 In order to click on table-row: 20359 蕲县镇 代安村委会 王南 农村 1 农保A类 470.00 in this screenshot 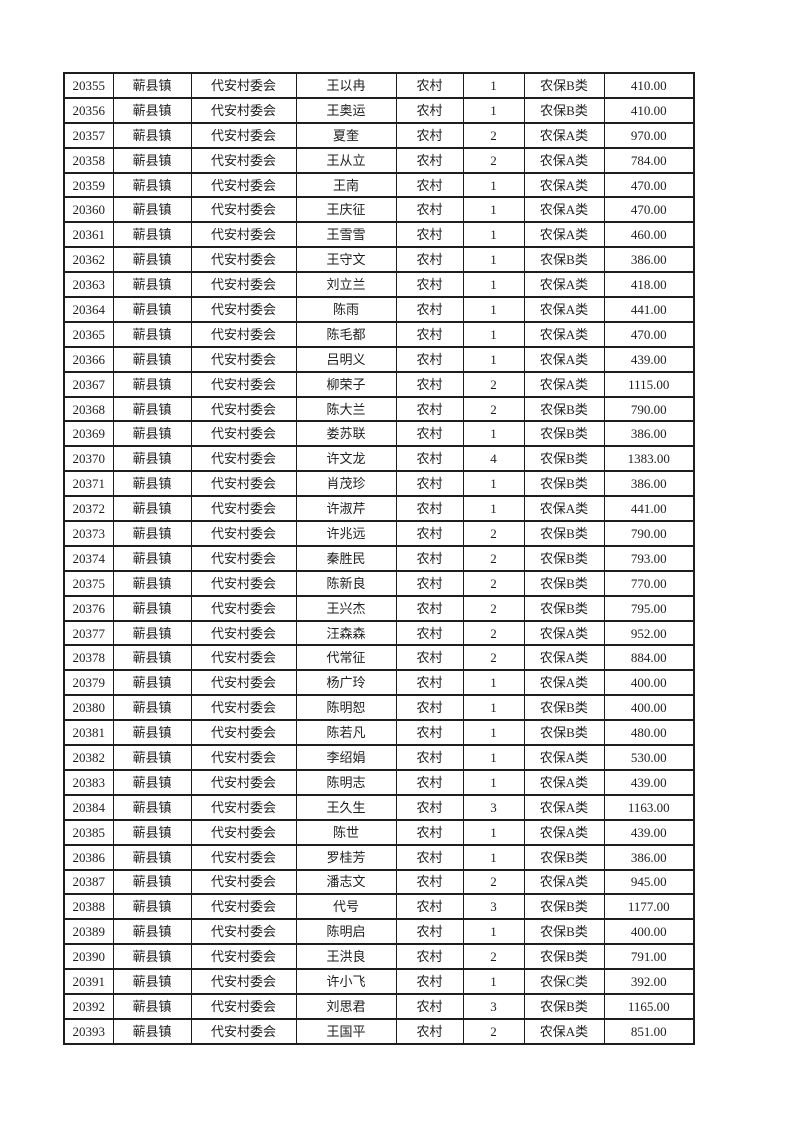, I will do `click(379, 185)`.